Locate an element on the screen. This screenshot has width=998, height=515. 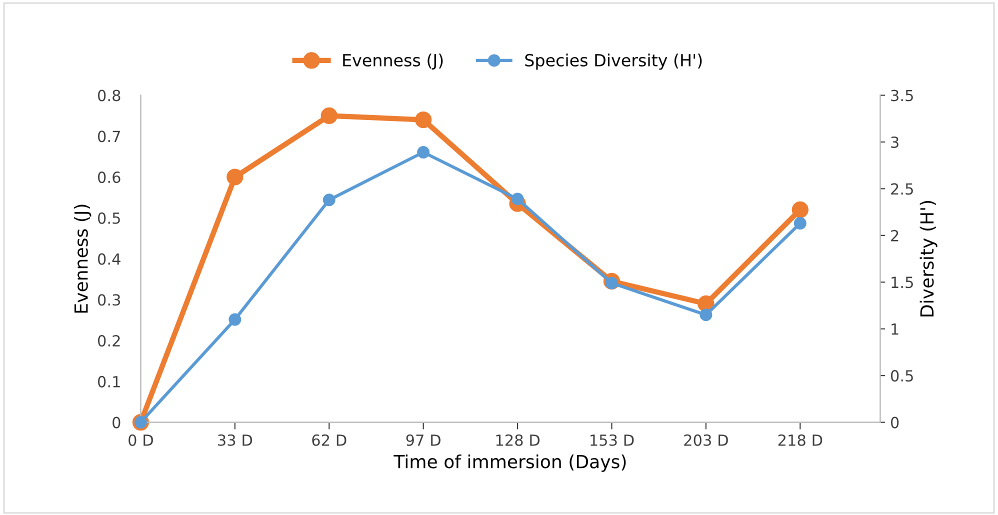
y2-tick-label: 2.5 is located at coordinates (902, 189).